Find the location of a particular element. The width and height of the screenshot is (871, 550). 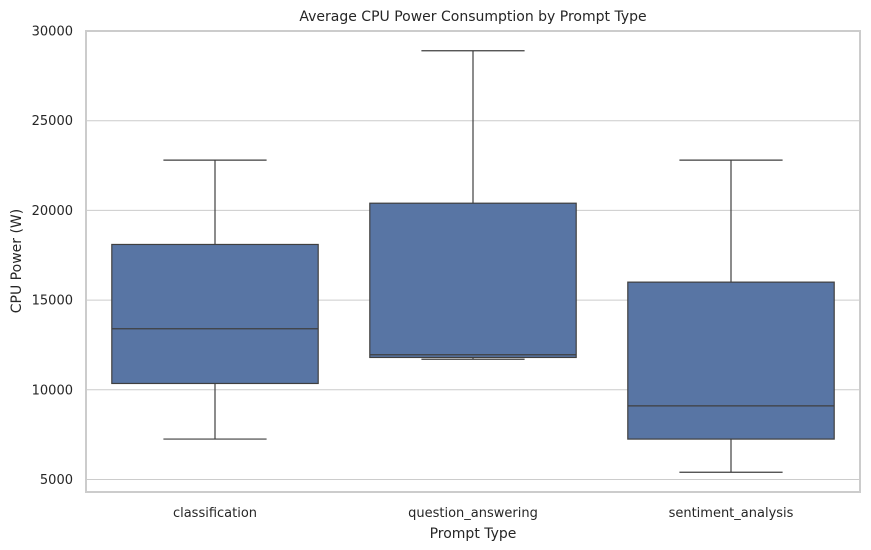

y-axis-label: CPU Power (W) is located at coordinates (17, 261).